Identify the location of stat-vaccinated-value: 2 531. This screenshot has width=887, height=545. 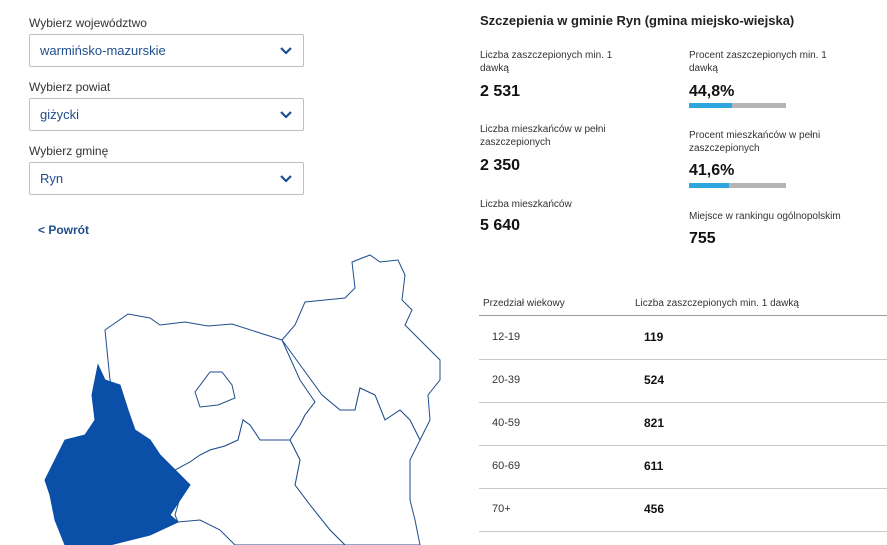
(500, 91).